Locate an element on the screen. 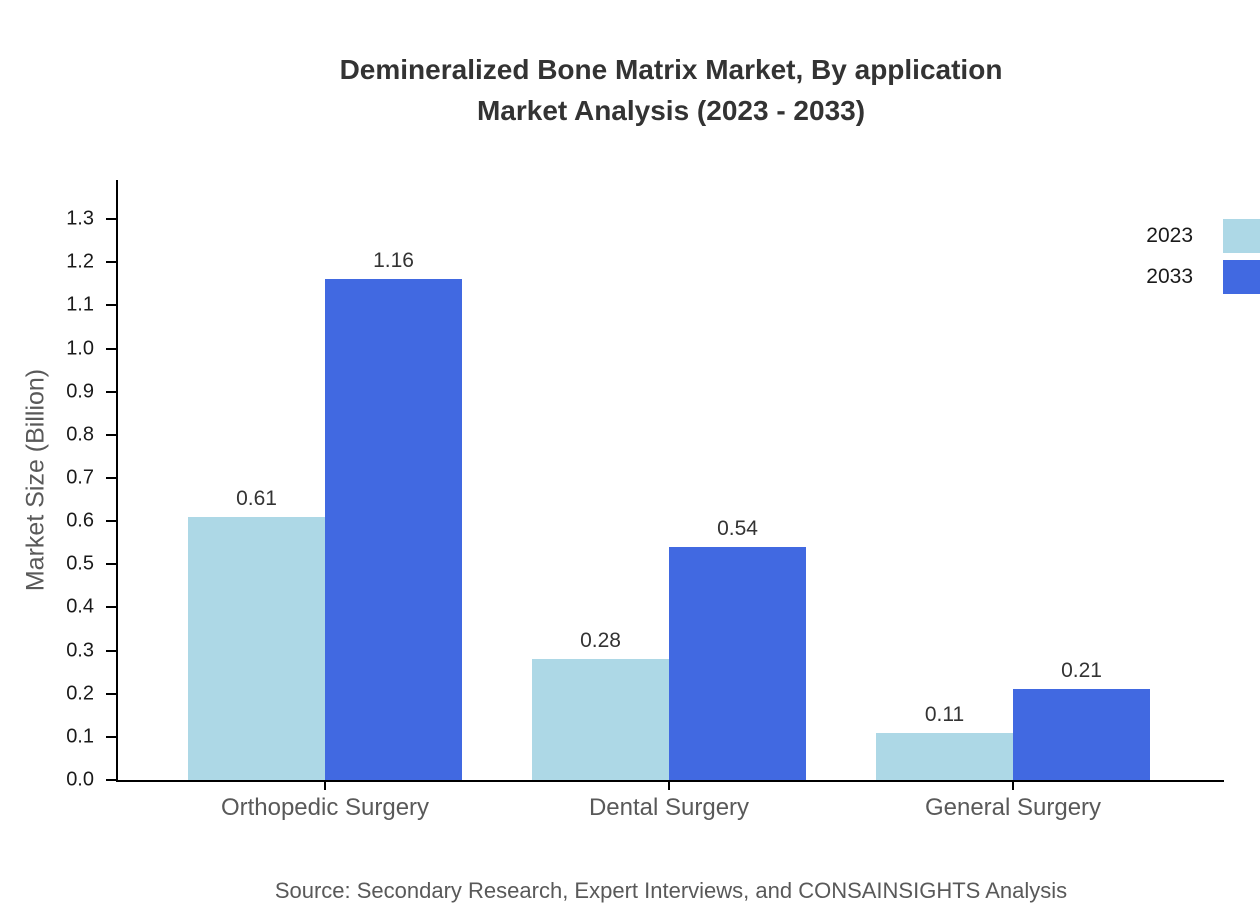 Image resolution: width=1260 pixels, height=920 pixels. y-tick-label-0.8: 0.8 is located at coordinates (80, 434).